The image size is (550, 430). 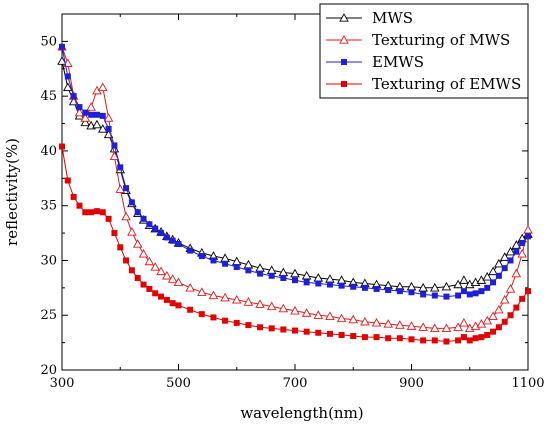 I want to click on legend-box, so click(x=424, y=51).